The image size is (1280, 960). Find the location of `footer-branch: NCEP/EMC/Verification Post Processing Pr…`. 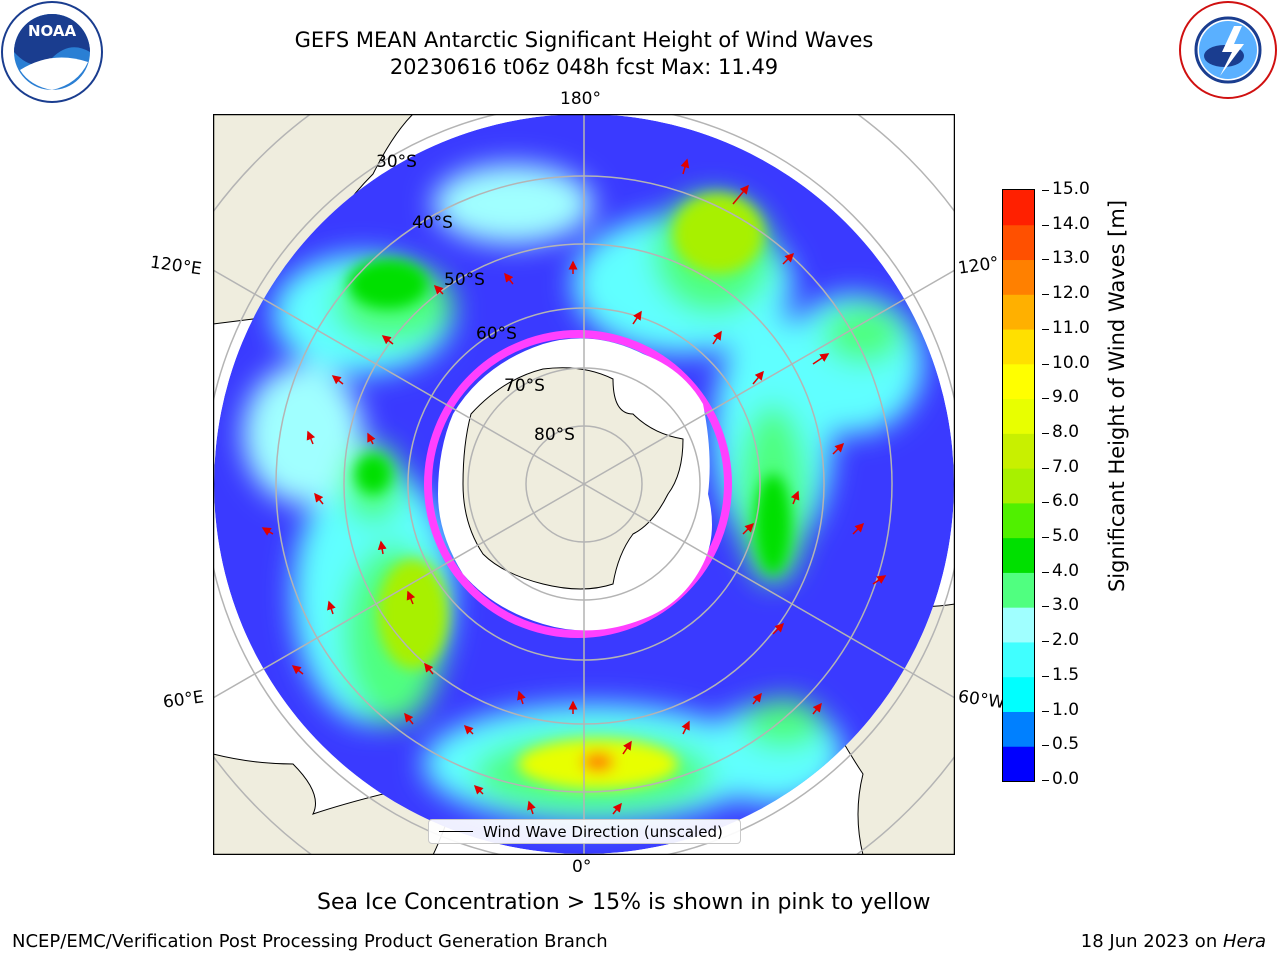

footer-branch: NCEP/EMC/Verification Post Processing Pr… is located at coordinates (310, 941).